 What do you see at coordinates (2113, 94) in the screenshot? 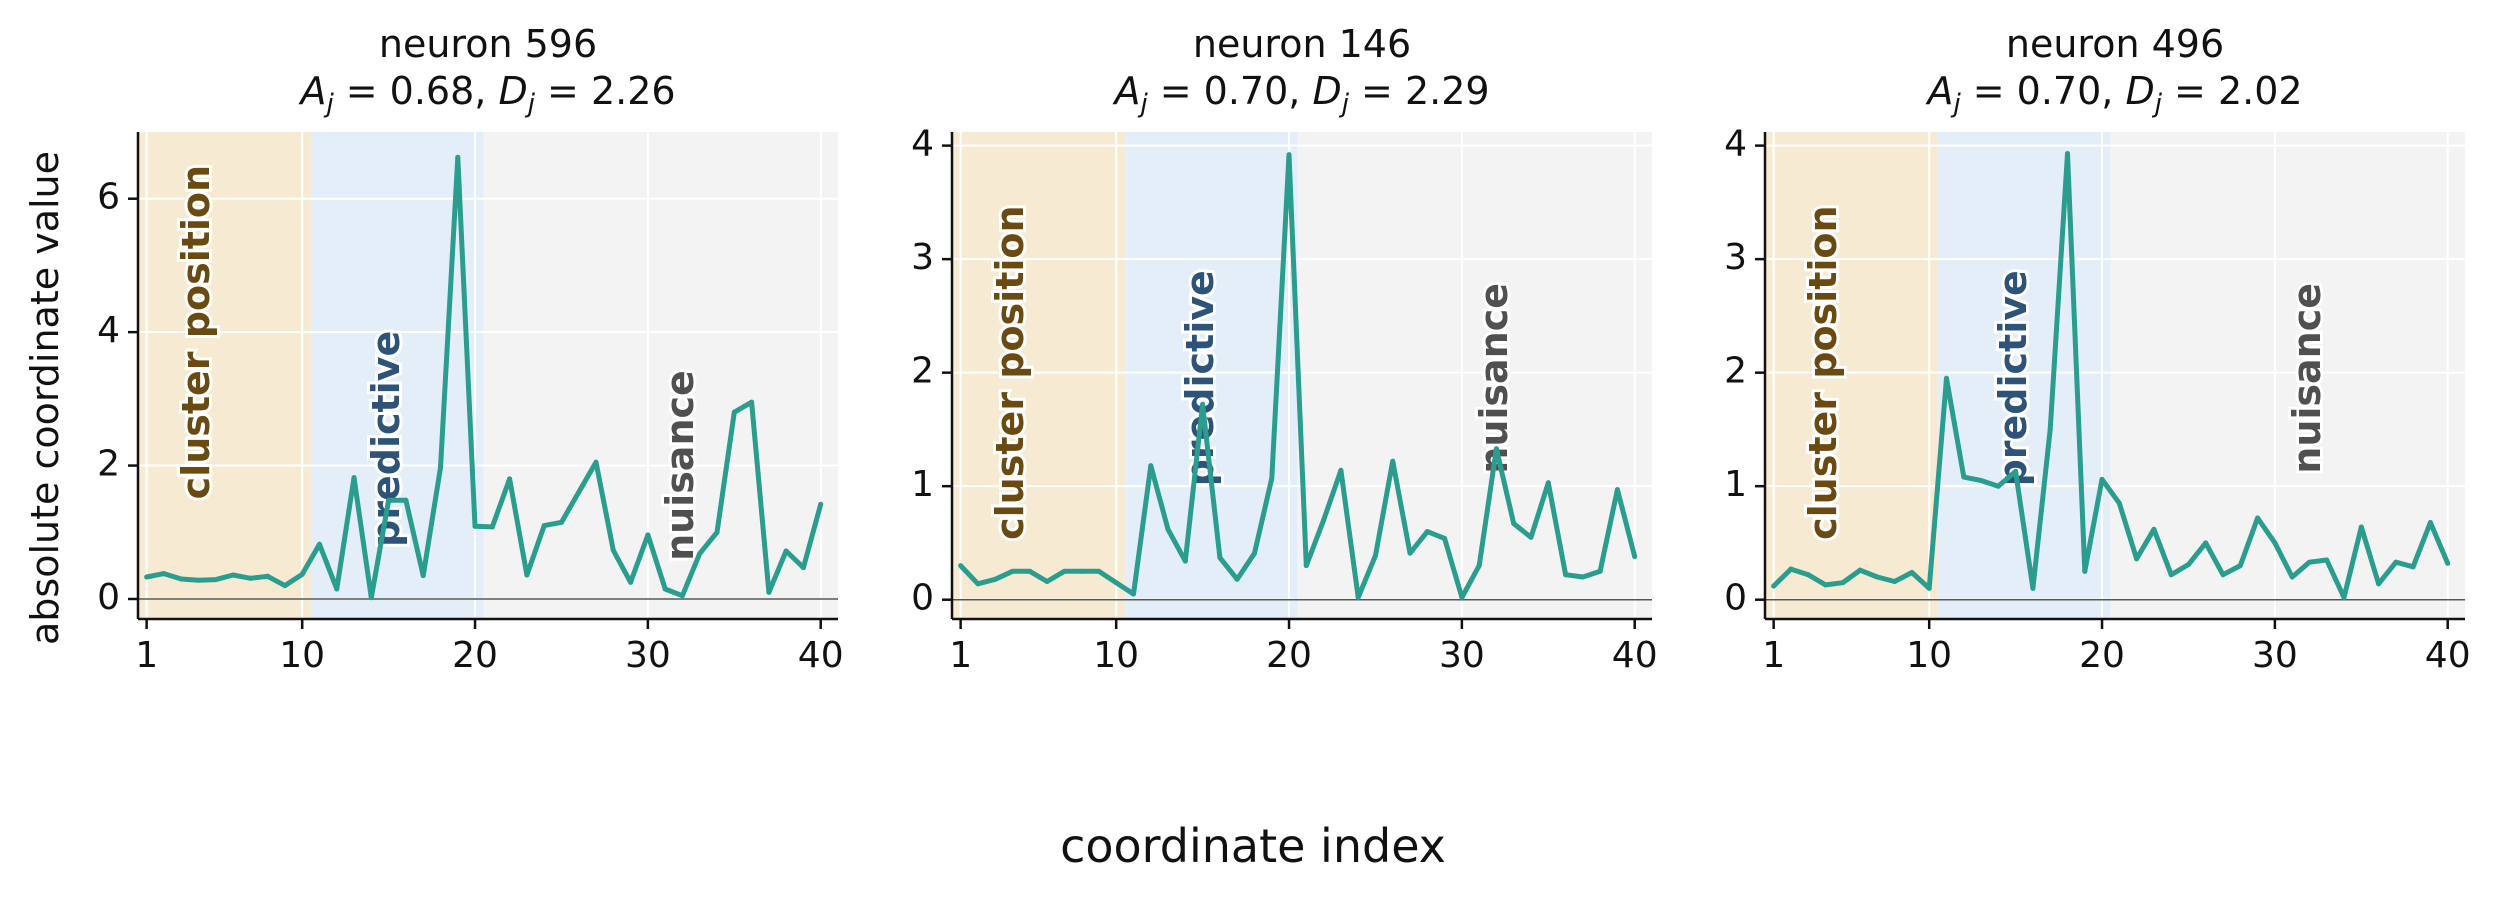
I see `panel-subtitle: Aj = 0.70, Dj = 2.02` at bounding box center [2113, 94].